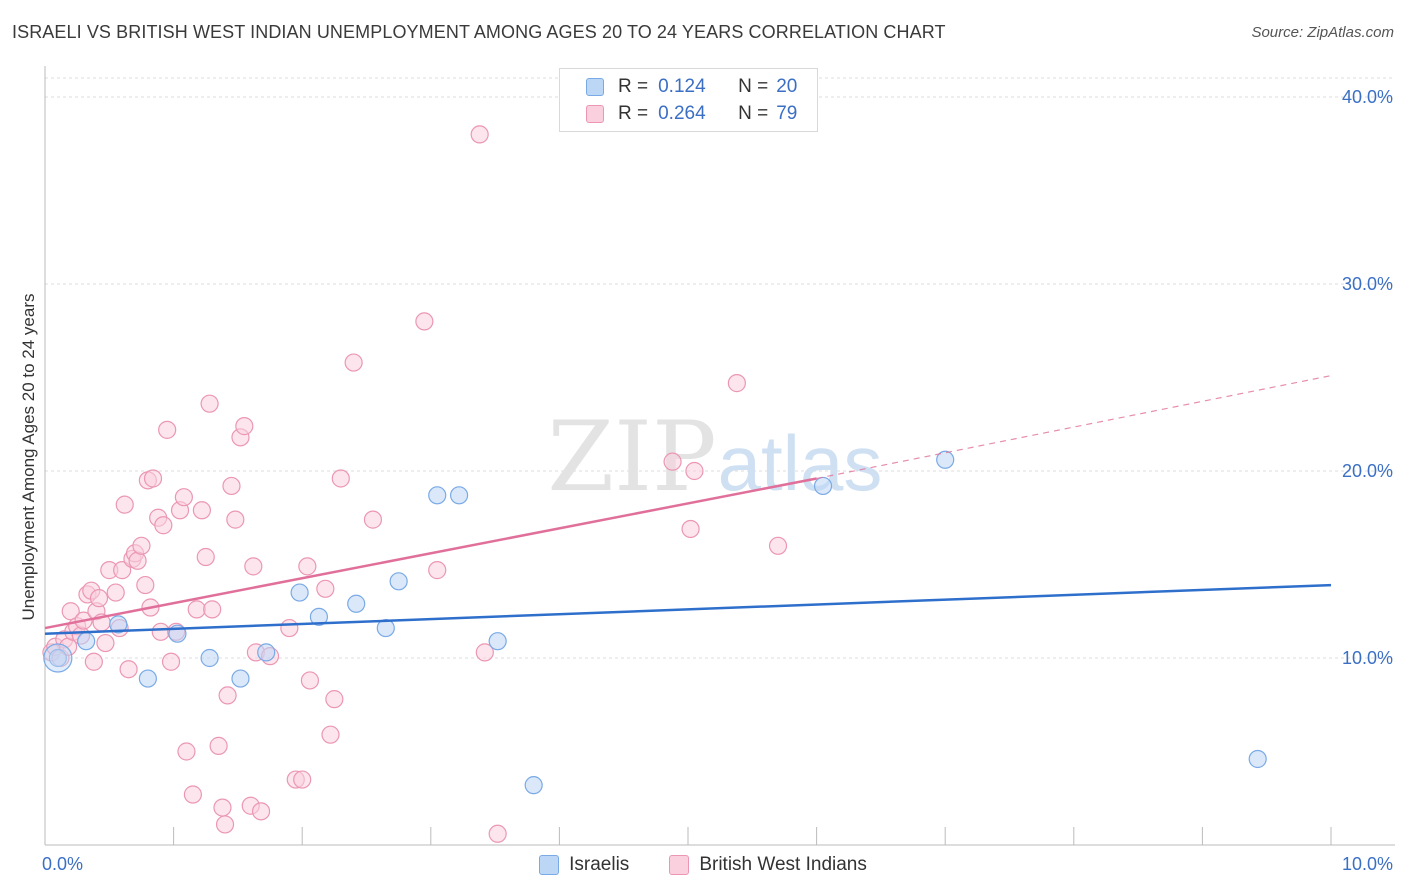  What do you see at coordinates (682, 113) in the screenshot?
I see `legend-r-value-british-west-indians: 0.264` at bounding box center [682, 113].